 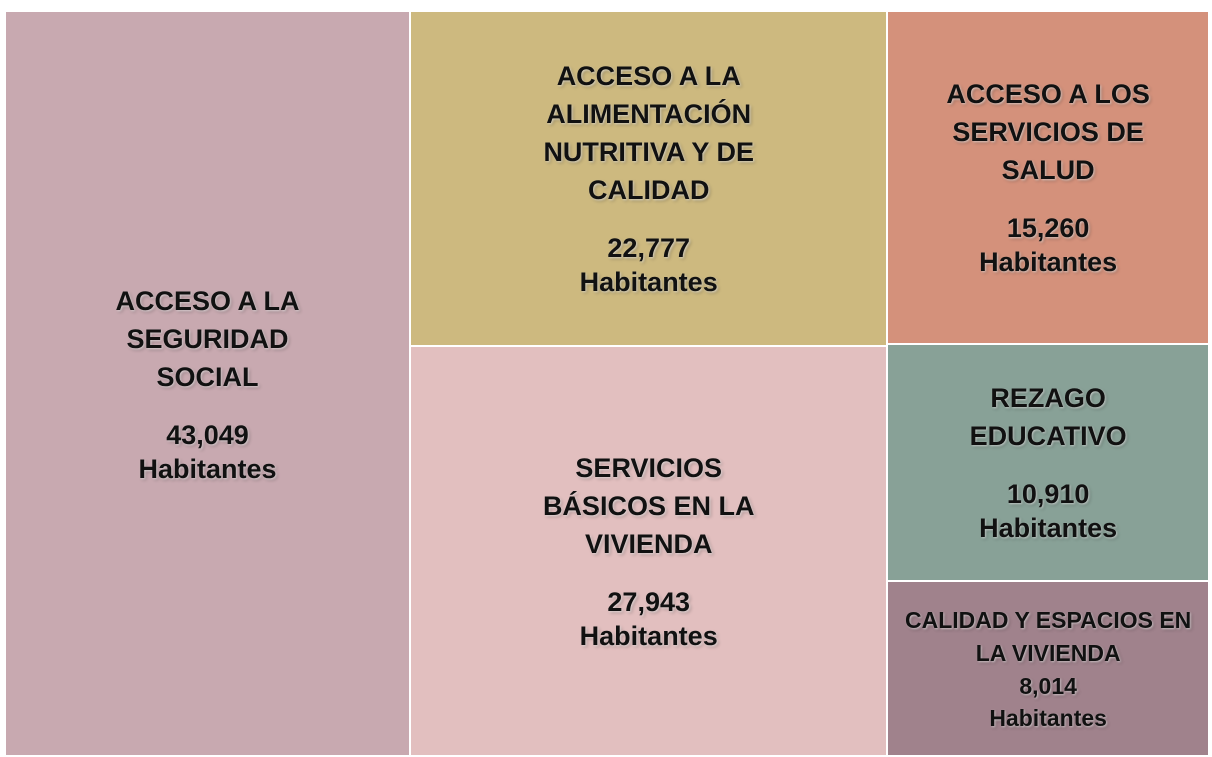 I want to click on tile-label: CALIDAD Y ESPACIOS EN LA VIVIENDA, so click(x=1048, y=636).